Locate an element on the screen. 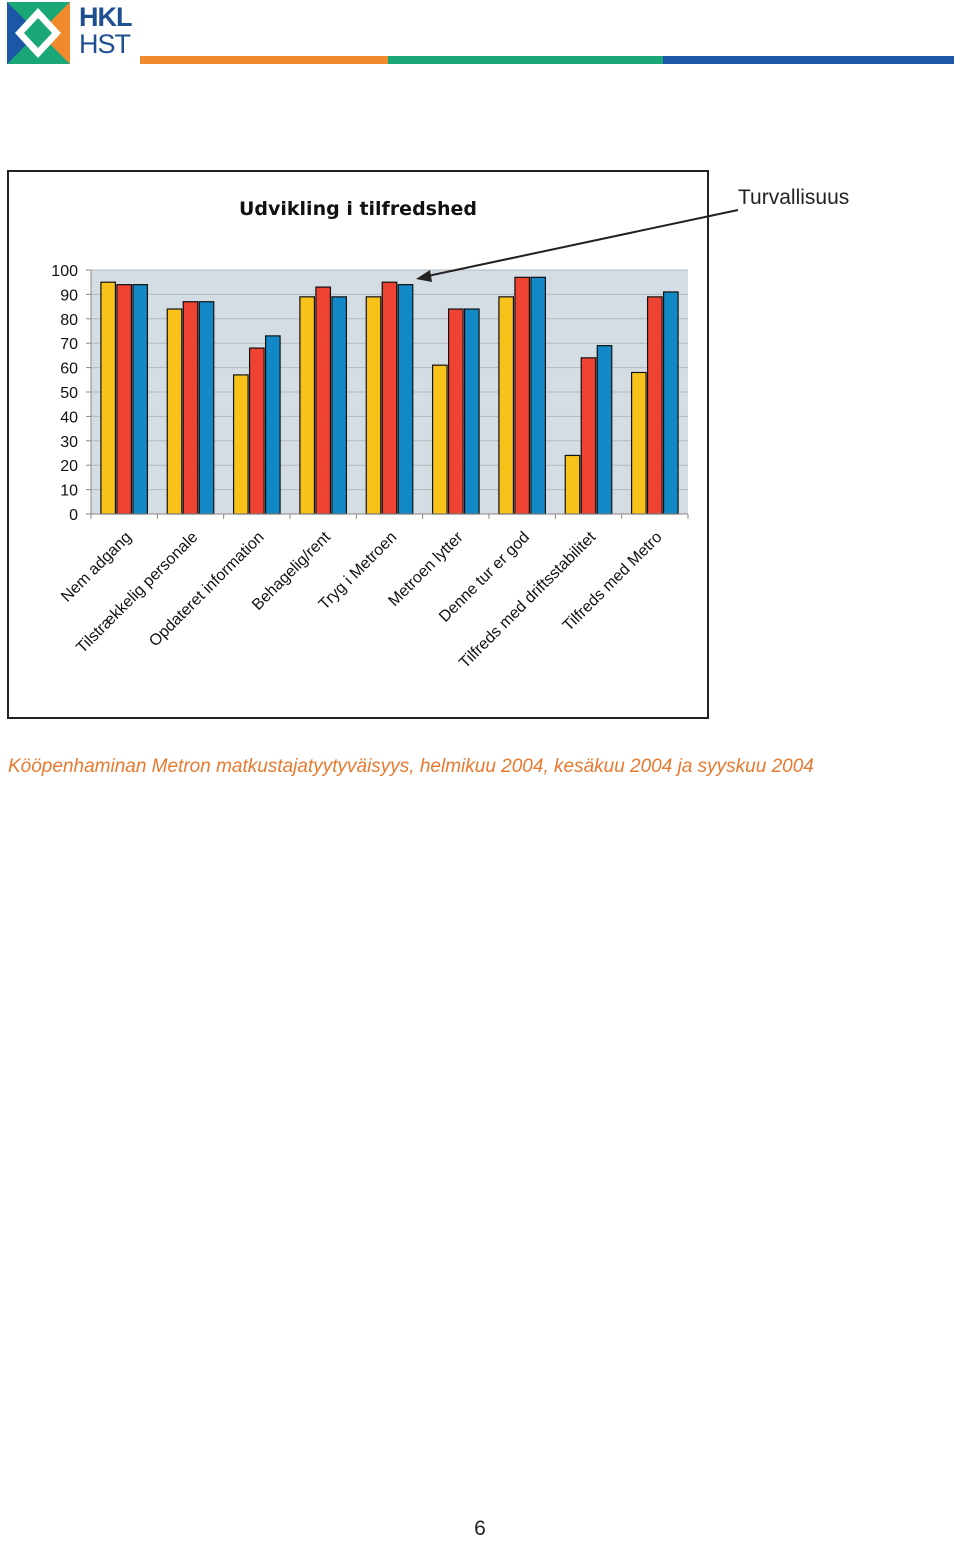 The height and width of the screenshot is (1541, 960). page-number: 6 is located at coordinates (480, 1528).